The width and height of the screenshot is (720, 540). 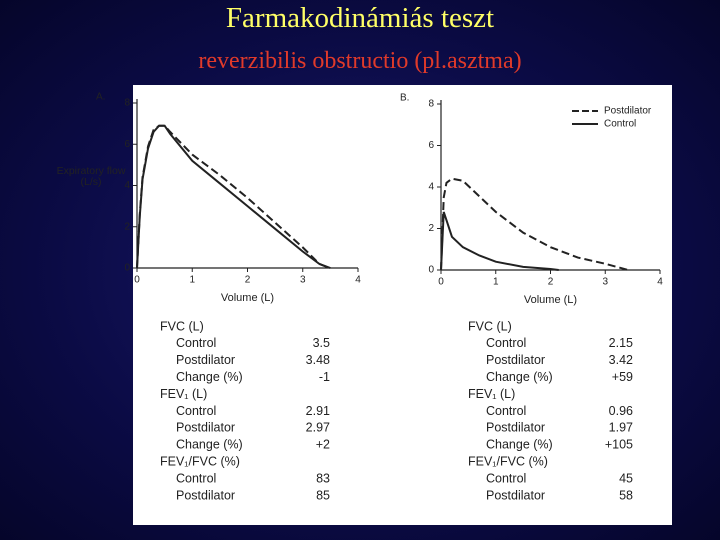 I want to click on table-value: 85, so click(x=323, y=495).